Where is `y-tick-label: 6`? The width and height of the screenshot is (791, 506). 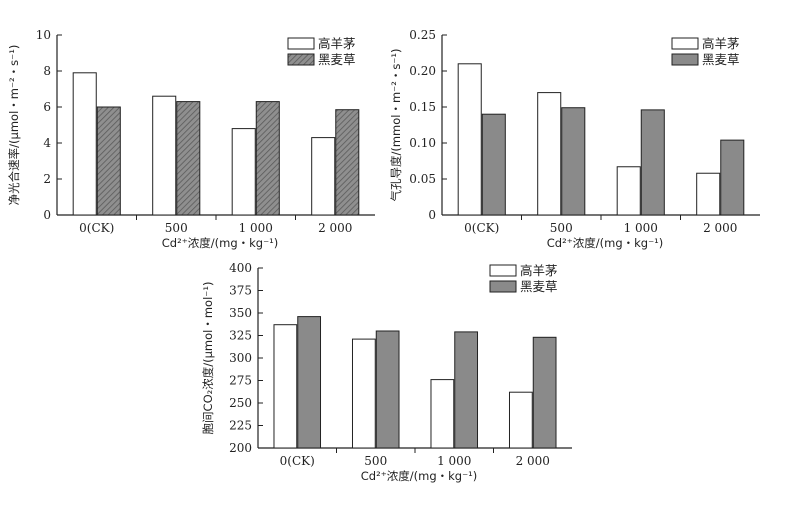 y-tick-label: 6 is located at coordinates (47, 107).